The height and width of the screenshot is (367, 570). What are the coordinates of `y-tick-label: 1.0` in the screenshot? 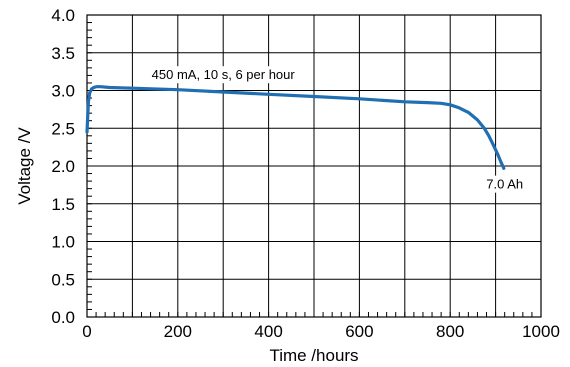 It's located at (63, 242).